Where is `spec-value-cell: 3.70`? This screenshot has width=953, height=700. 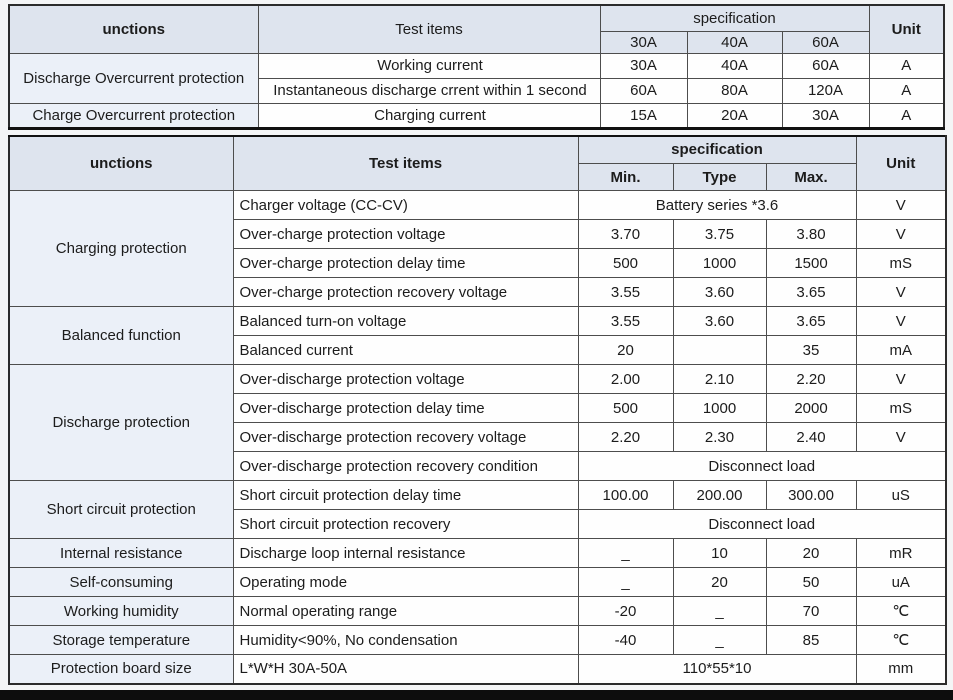
spec-value-cell: 3.70 is located at coordinates (625, 234).